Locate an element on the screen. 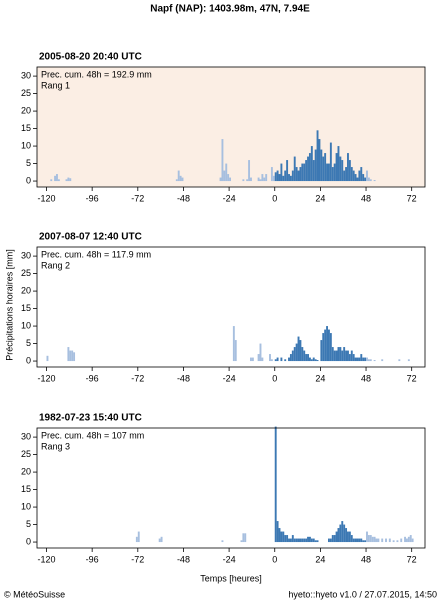  y-tick-label: 15 is located at coordinates (26, 128).